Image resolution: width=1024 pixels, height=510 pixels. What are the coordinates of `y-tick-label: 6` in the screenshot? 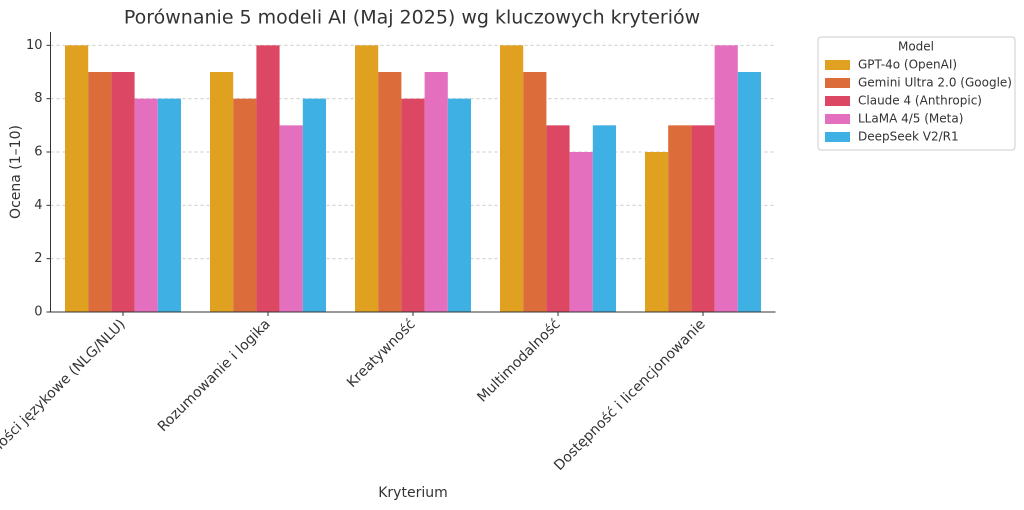 It's located at (38, 152).